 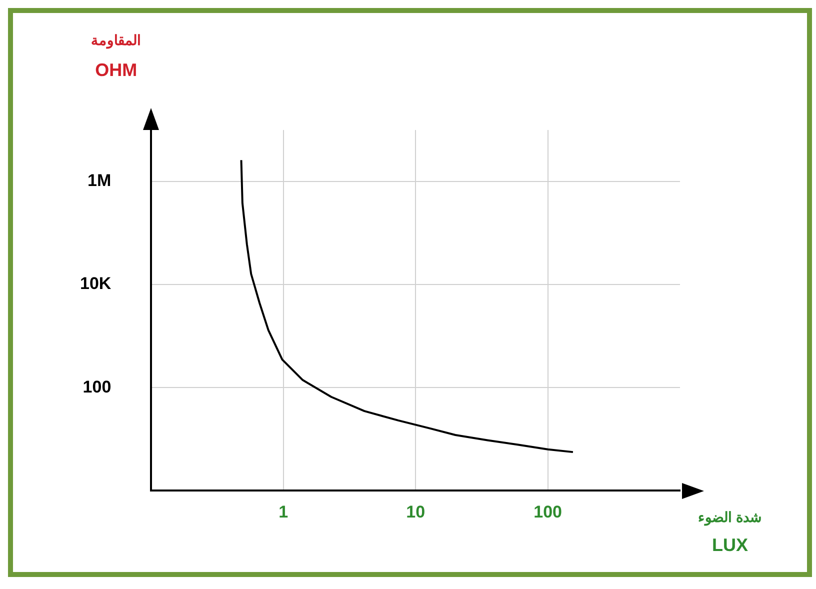 What do you see at coordinates (416, 512) in the screenshot?
I see `x-tick-label: 10` at bounding box center [416, 512].